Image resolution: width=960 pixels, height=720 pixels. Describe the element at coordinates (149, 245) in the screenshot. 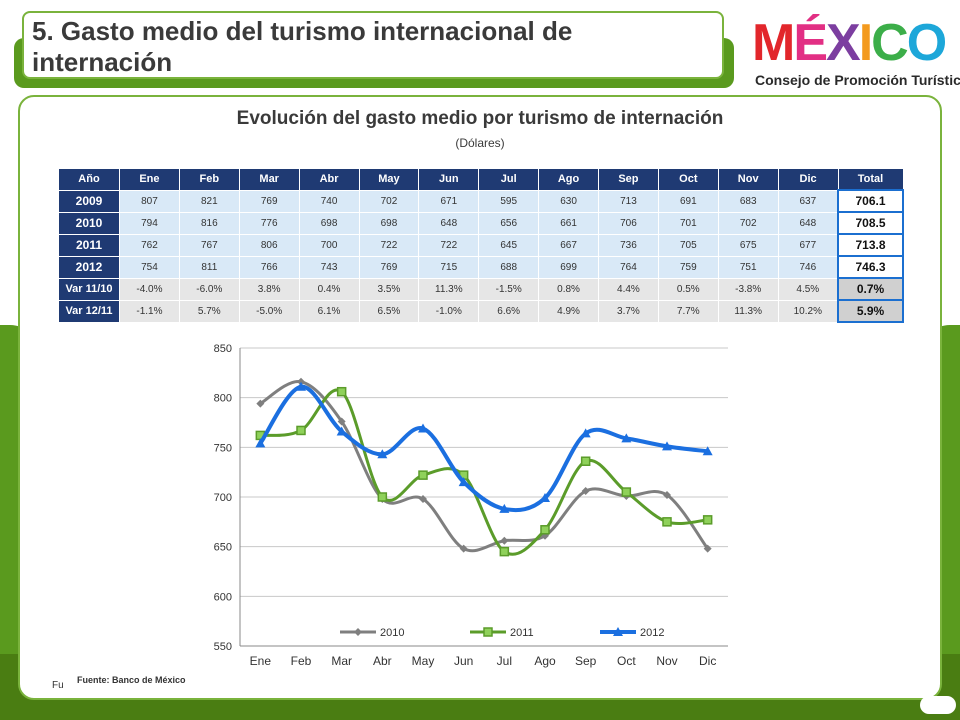

I see `table-cell: 762` at that location.